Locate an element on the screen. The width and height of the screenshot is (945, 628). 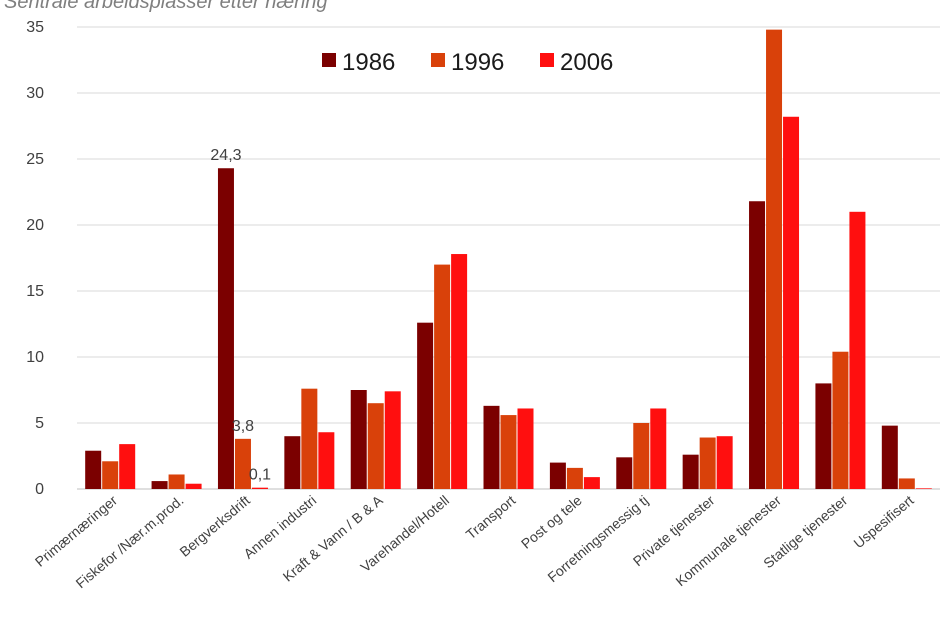
x-category-label: Transport is located at coordinates (491, 517).